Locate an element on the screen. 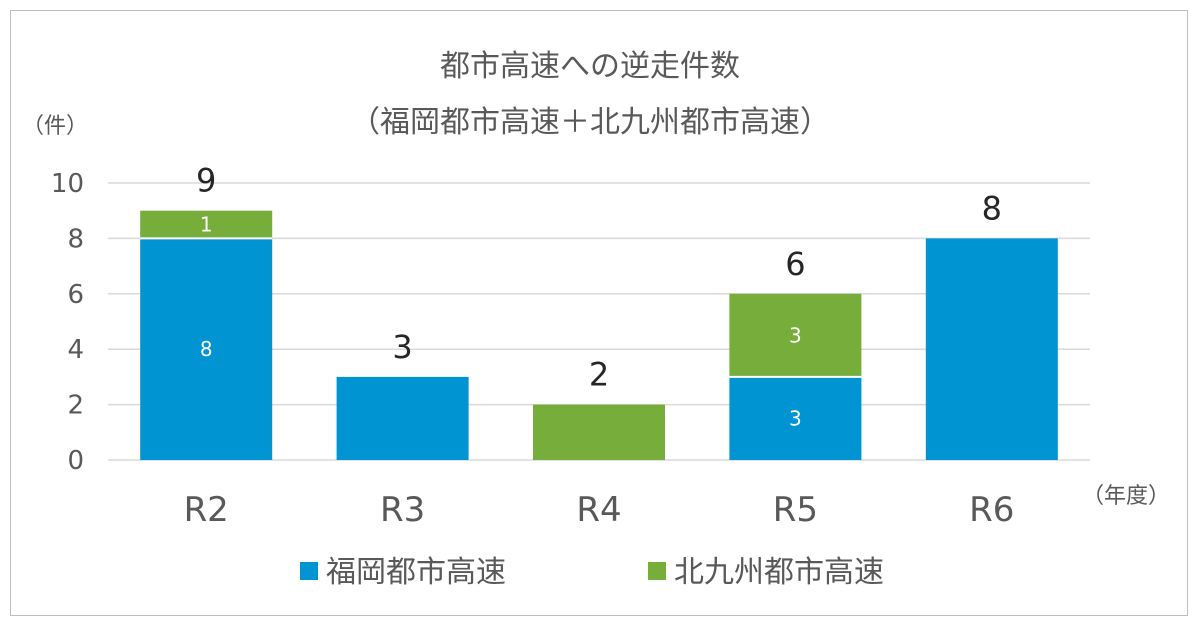  segment-value-label: 1 is located at coordinates (206, 225).